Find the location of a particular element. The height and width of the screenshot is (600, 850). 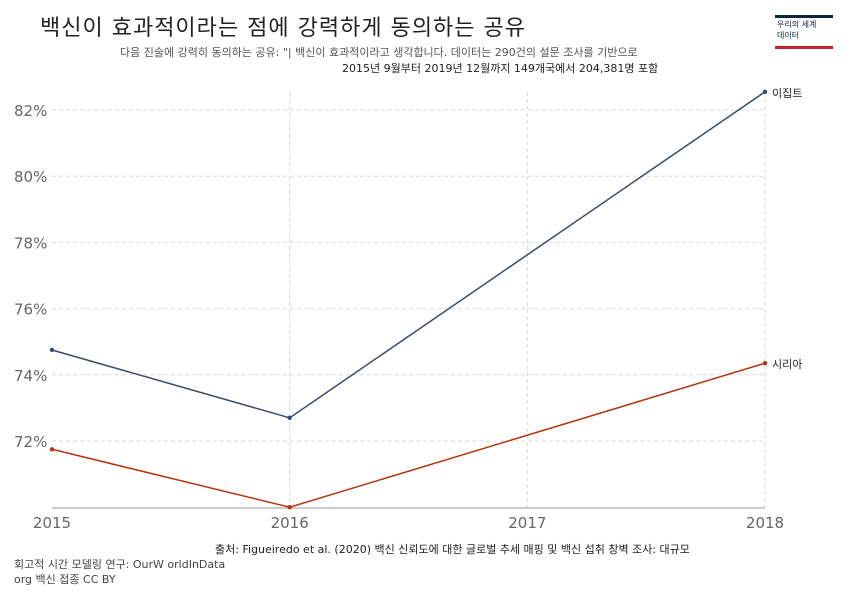

y-tick-label: 74% is located at coordinates (30, 376).